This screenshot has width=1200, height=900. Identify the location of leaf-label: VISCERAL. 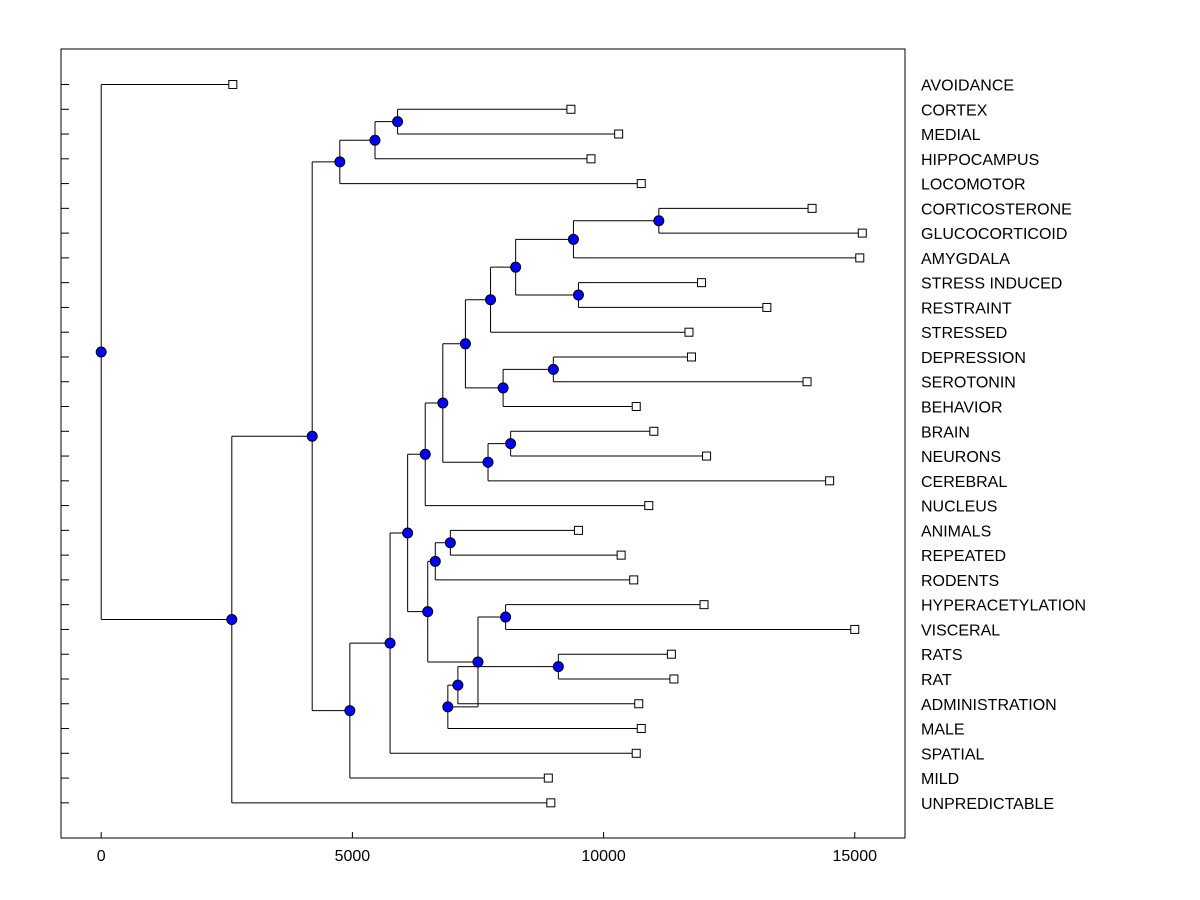
(960, 630).